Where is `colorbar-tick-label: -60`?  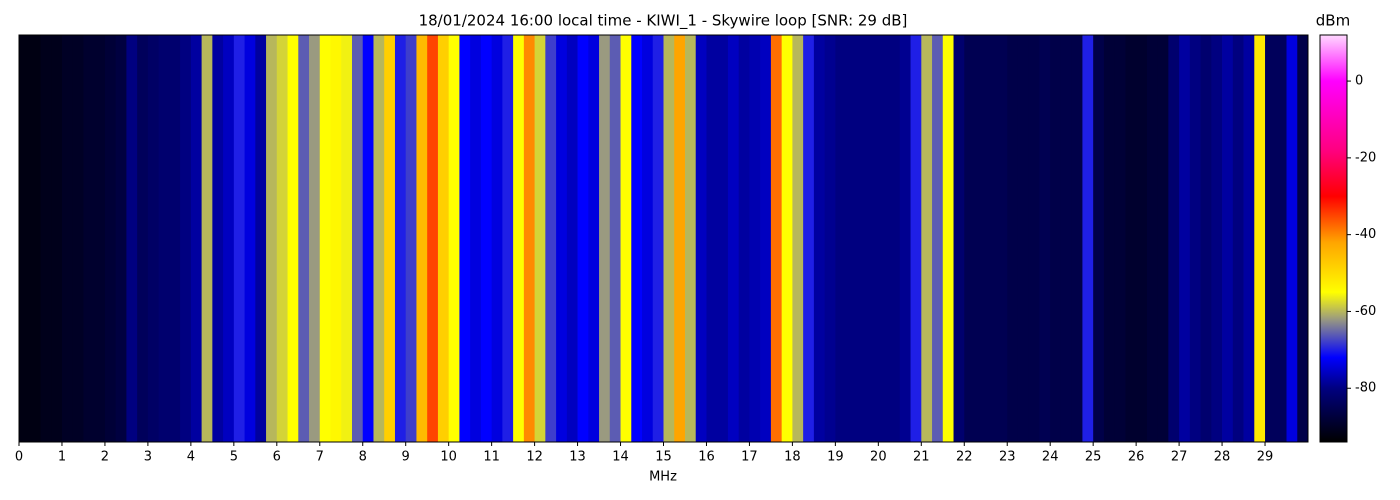
colorbar-tick-label: -60 is located at coordinates (1365, 311).